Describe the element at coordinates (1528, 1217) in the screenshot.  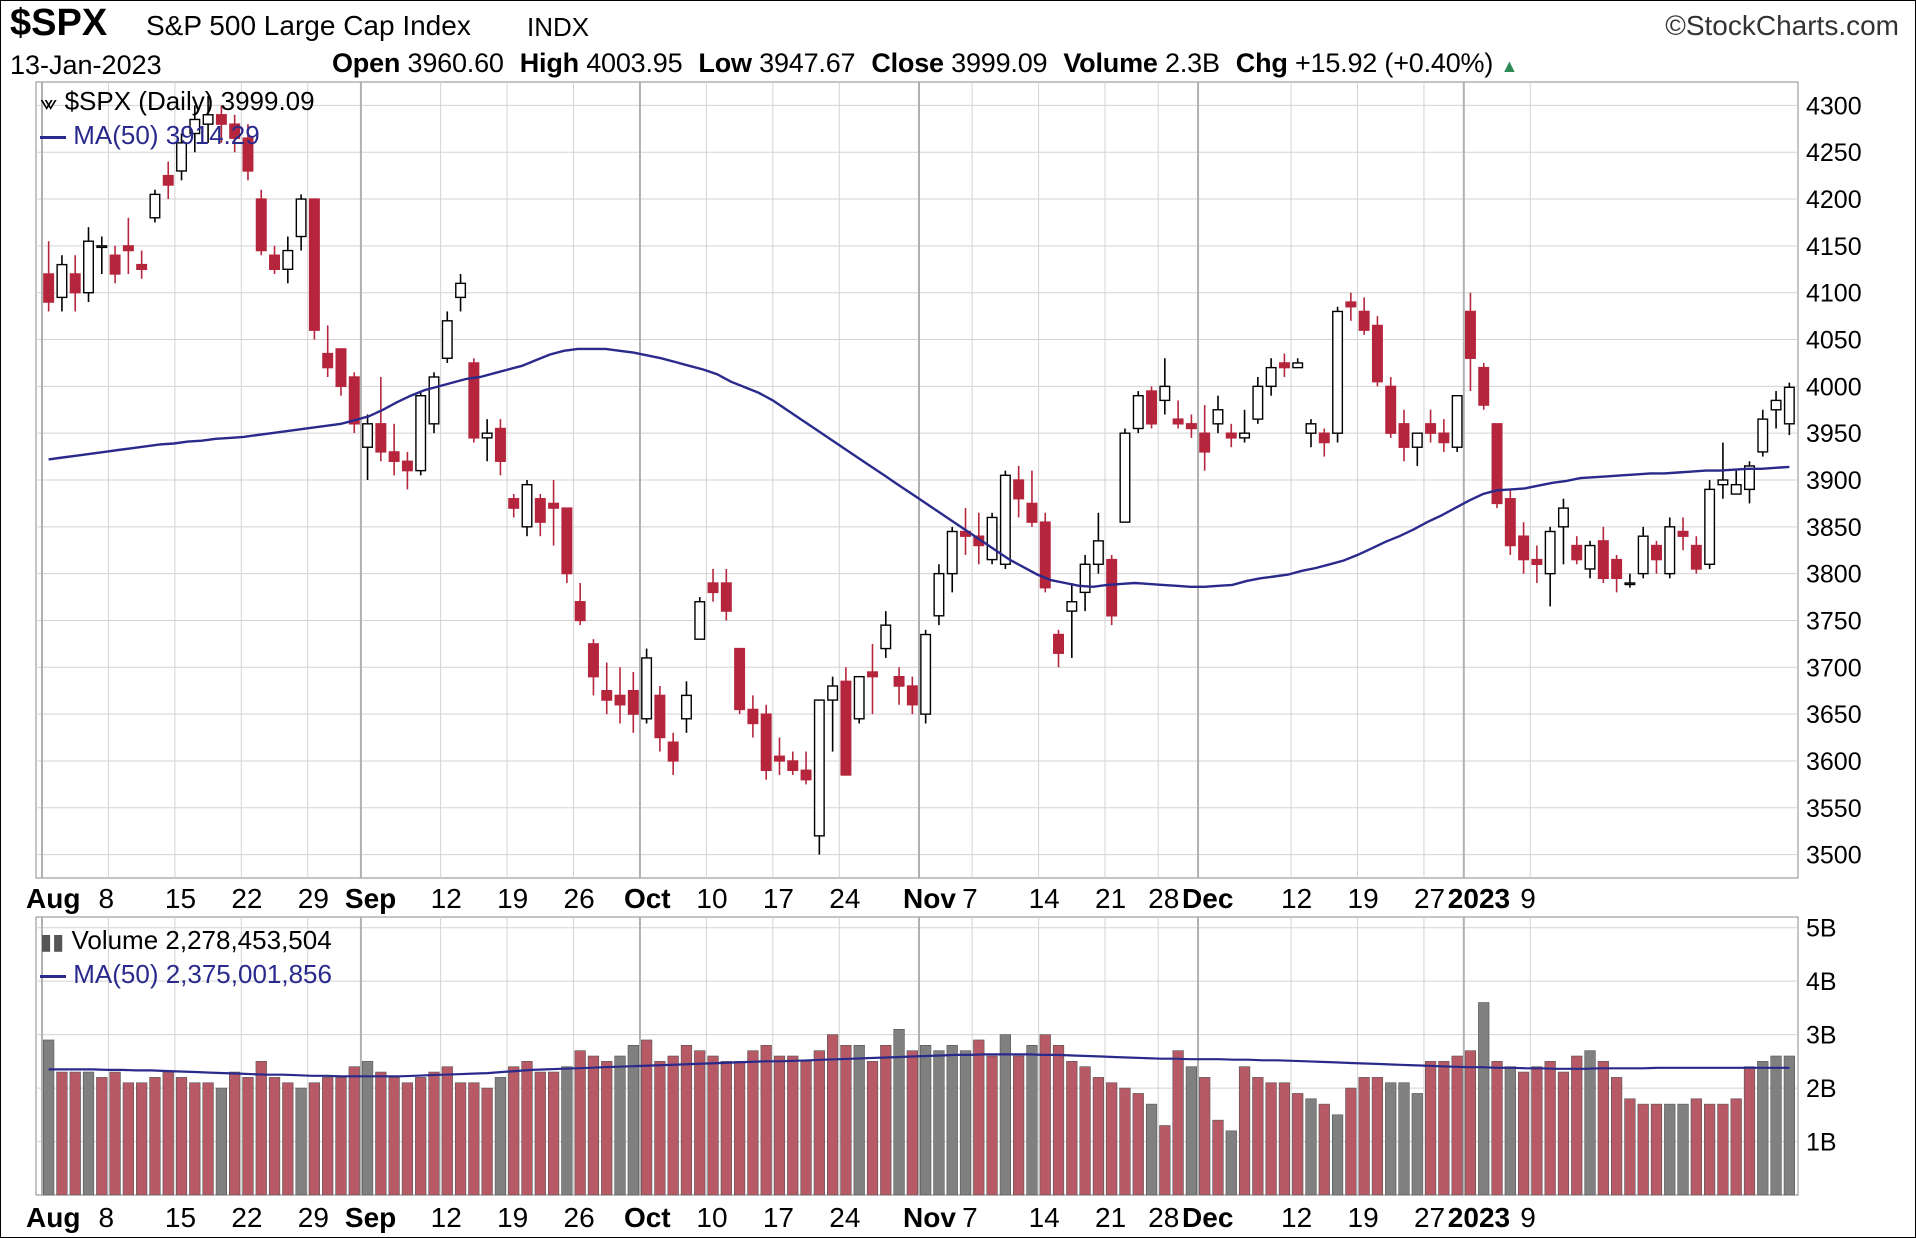
I see `volume-date-label: 9` at that location.